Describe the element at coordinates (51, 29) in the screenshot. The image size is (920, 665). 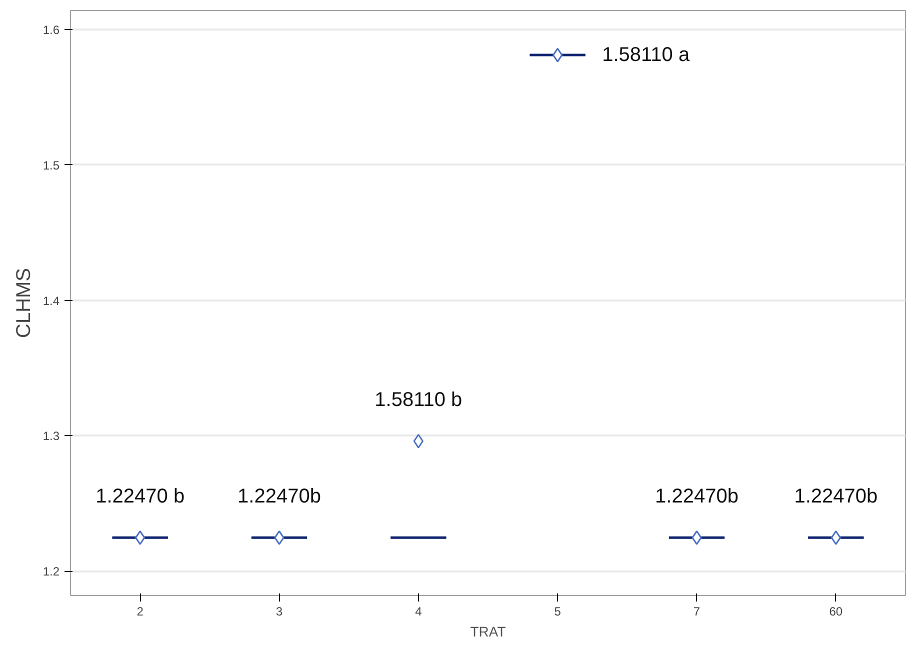
I see `y-tick-label: 1.6` at that location.